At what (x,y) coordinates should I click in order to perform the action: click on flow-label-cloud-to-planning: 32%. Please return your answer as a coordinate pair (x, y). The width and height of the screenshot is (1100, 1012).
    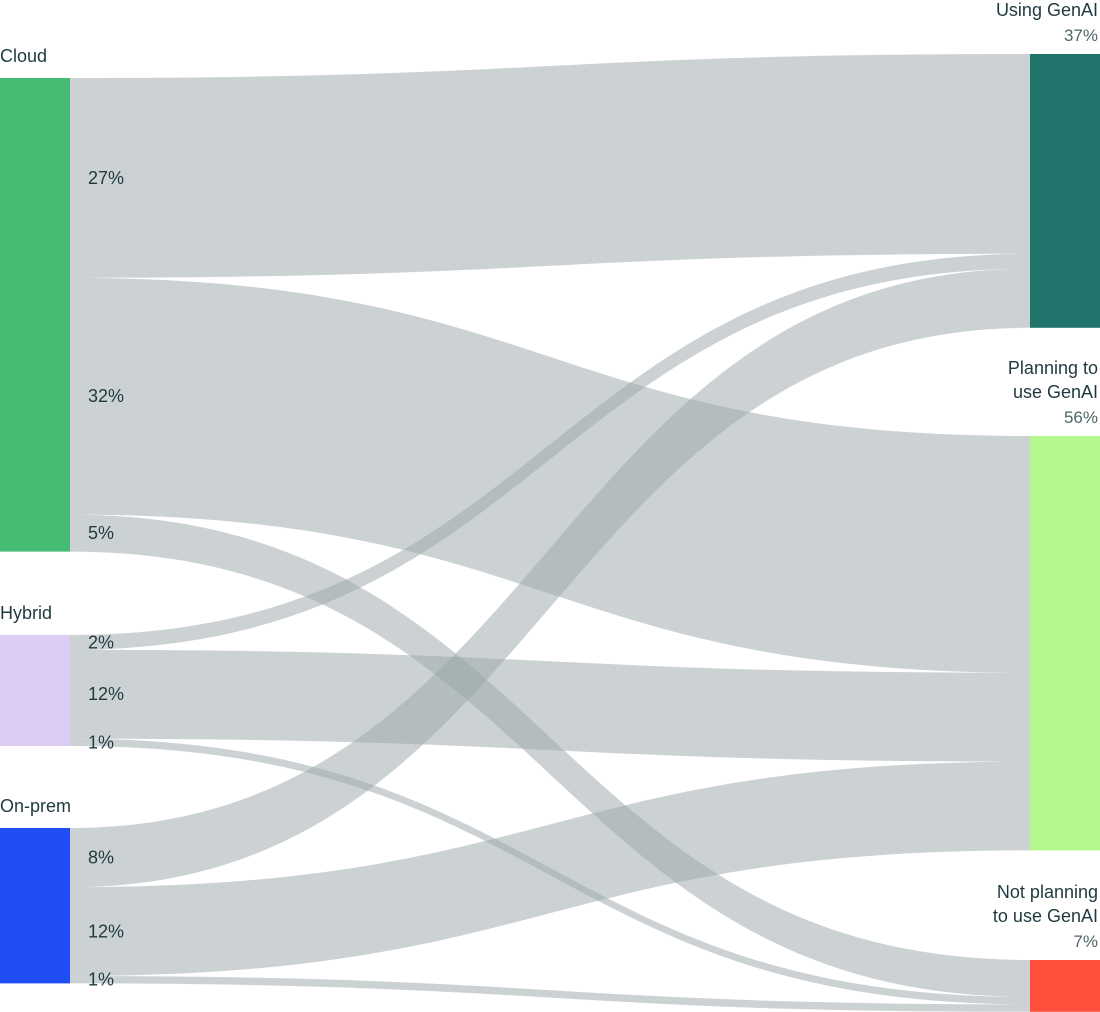
    Looking at the image, I should click on (106, 396).